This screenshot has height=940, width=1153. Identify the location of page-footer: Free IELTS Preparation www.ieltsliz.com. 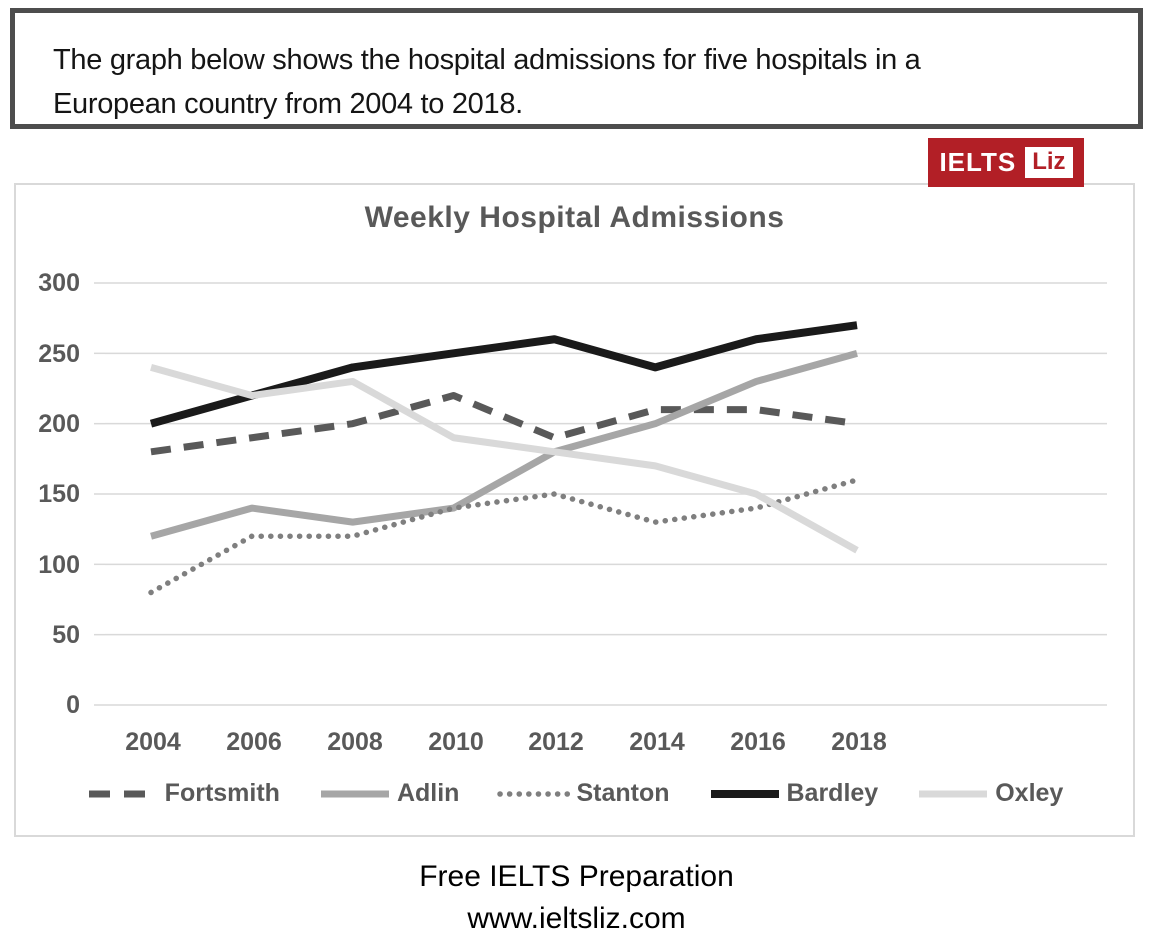
(576, 898).